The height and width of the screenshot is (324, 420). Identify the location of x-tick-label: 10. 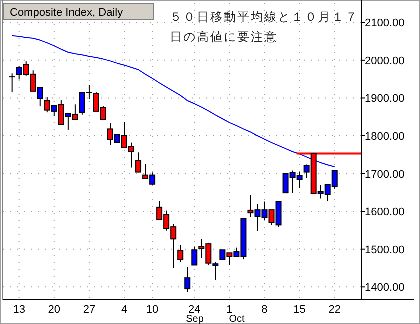
(152, 310).